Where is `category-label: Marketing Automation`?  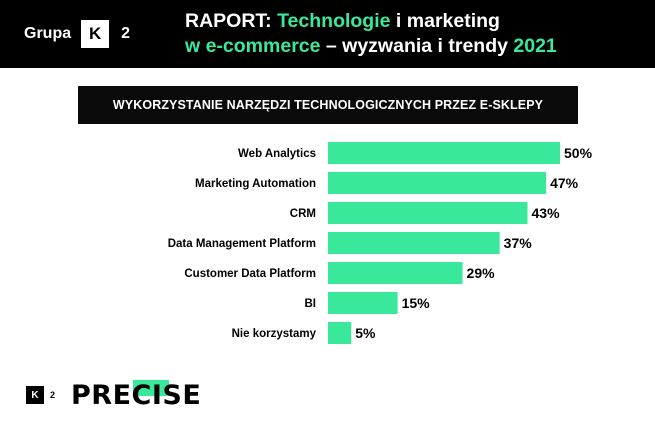 category-label: Marketing Automation is located at coordinates (255, 184).